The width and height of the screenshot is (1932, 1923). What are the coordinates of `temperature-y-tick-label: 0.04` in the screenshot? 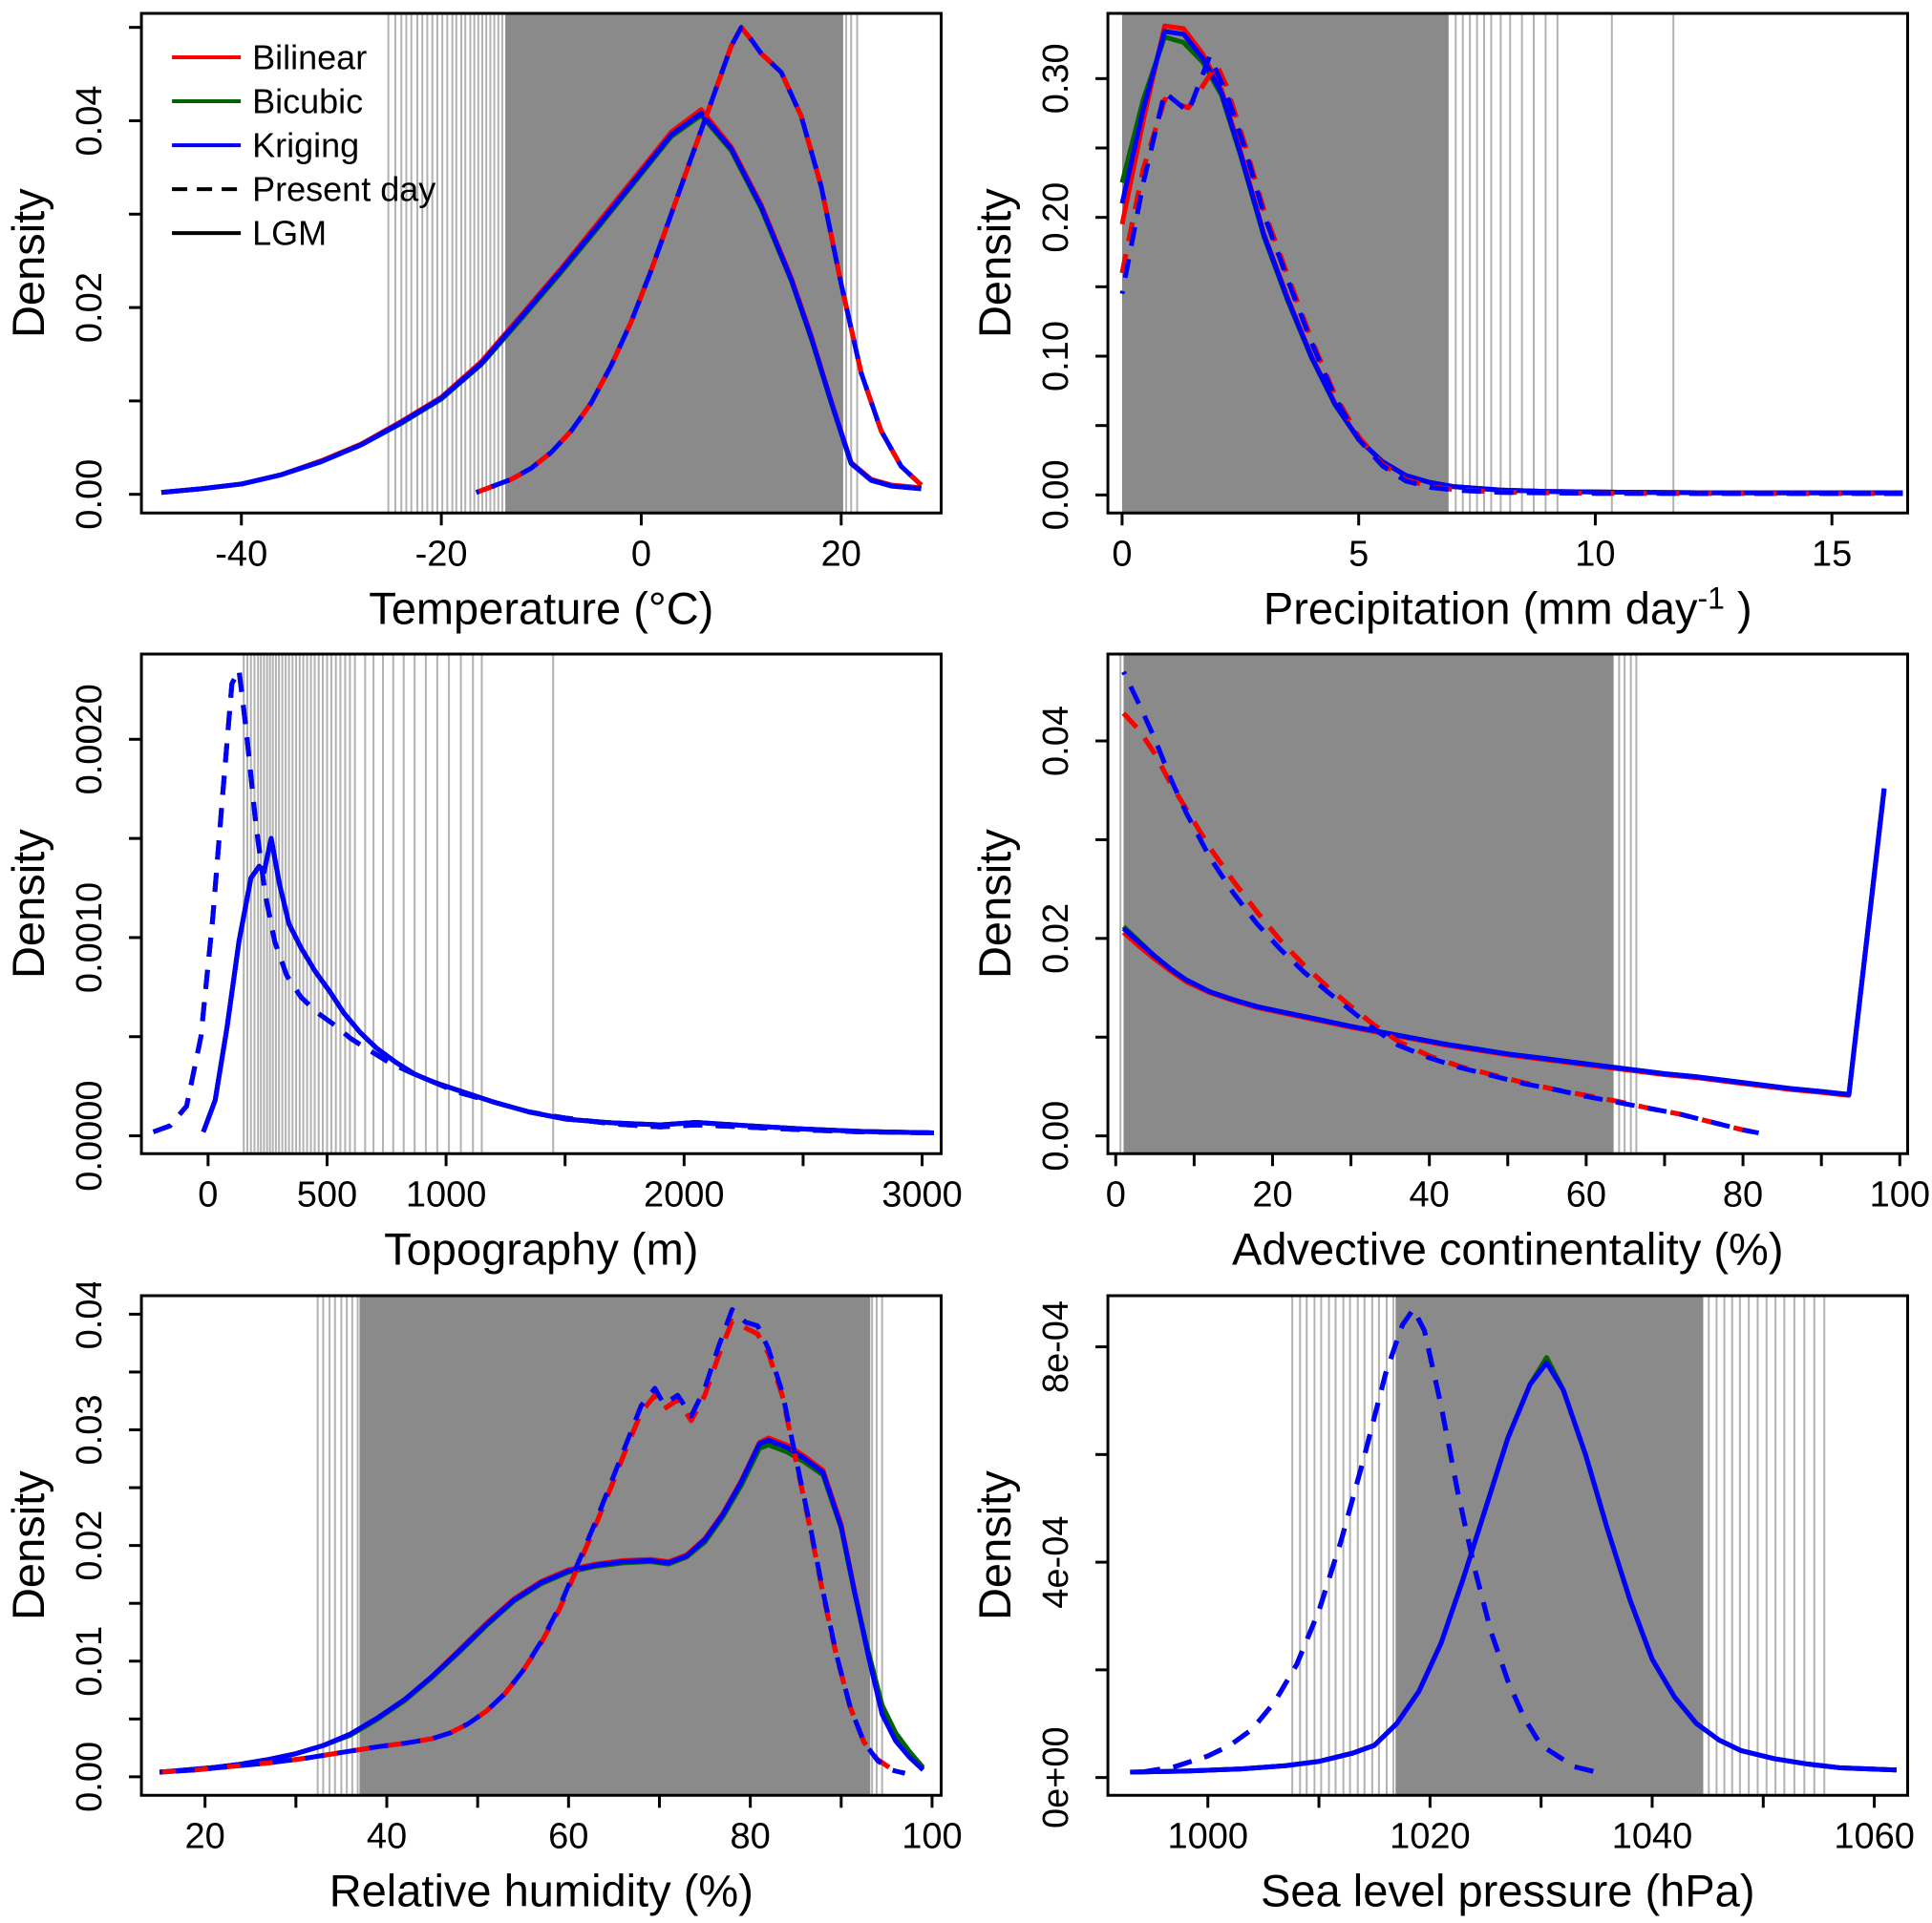 It's located at (90, 121).